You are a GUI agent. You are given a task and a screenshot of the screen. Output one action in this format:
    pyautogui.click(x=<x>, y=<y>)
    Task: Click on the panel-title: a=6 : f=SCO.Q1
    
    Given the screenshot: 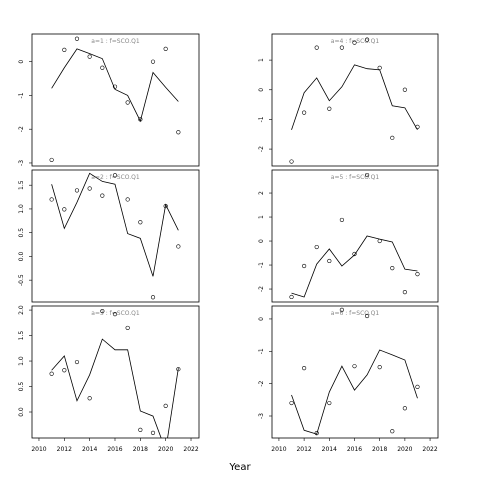 What is the action you would take?
    pyautogui.click(x=355, y=313)
    